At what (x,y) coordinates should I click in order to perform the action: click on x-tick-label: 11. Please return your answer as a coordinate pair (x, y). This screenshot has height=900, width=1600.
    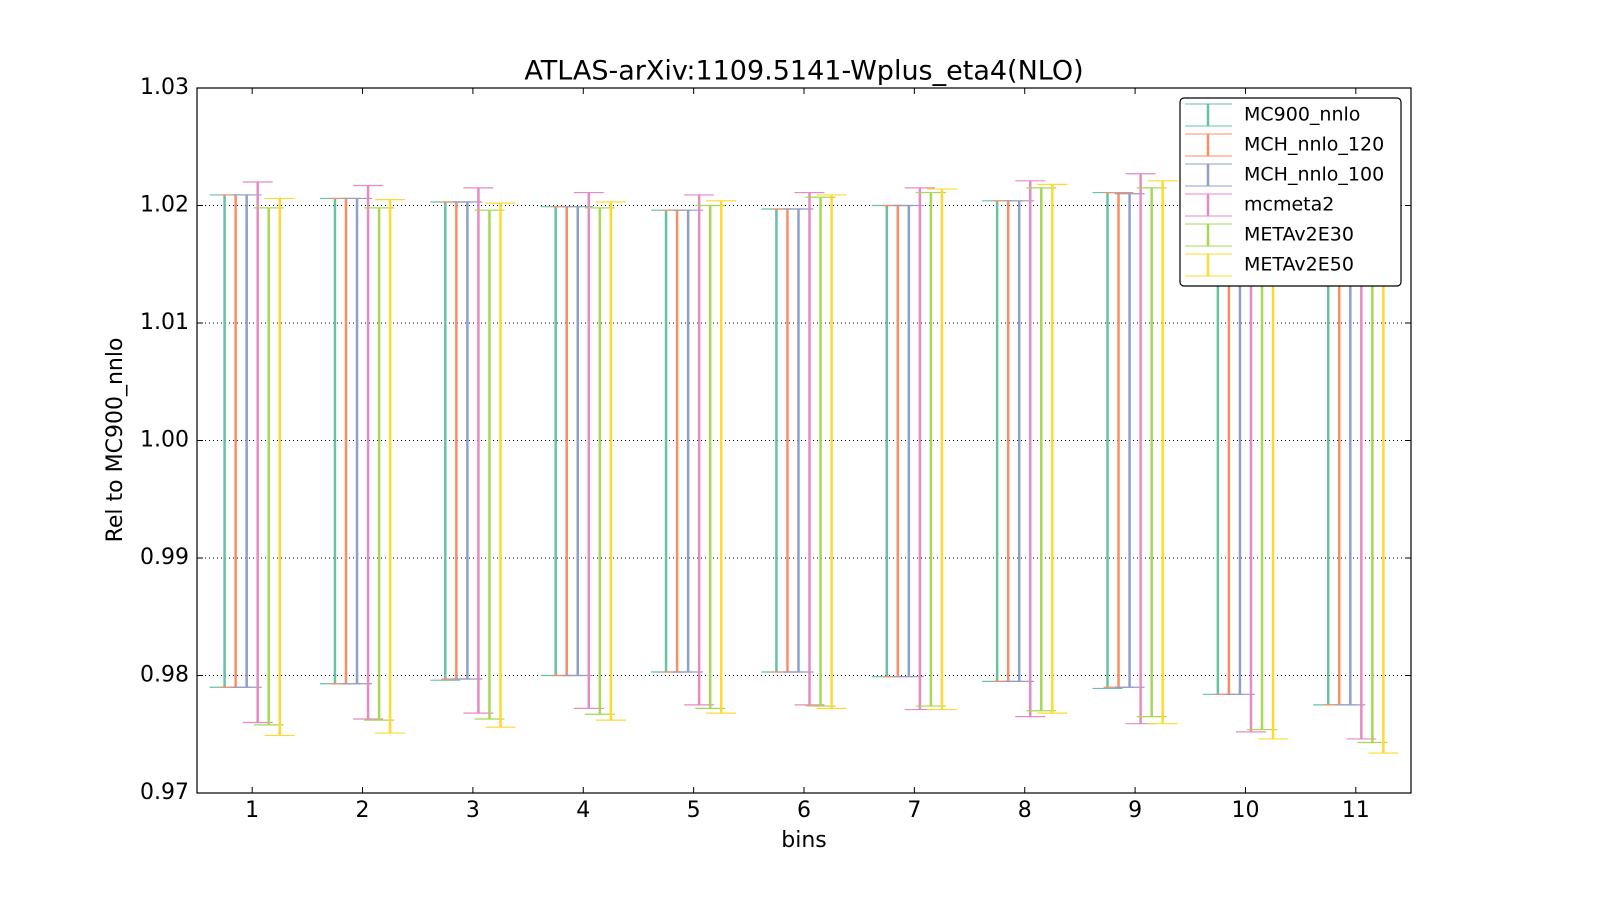
    Looking at the image, I should click on (1356, 810).